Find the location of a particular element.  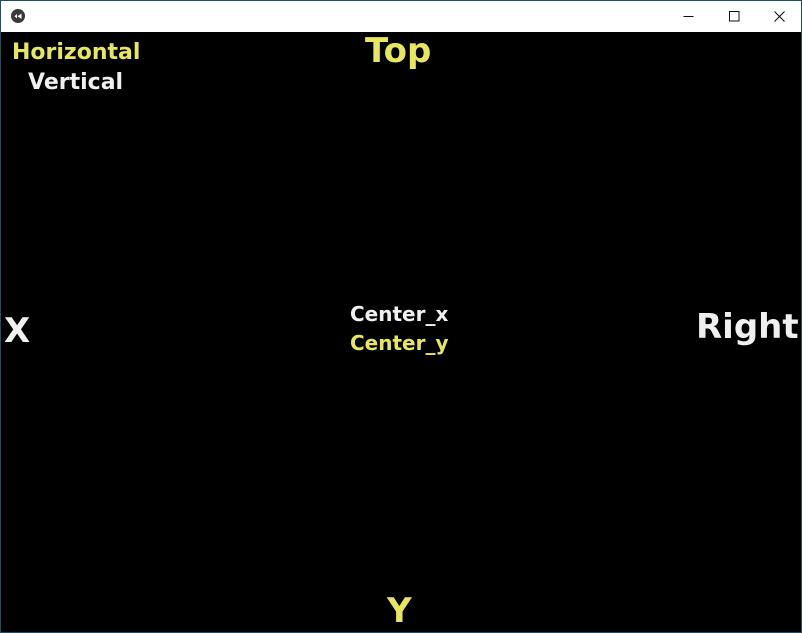

close-button is located at coordinates (778, 16).